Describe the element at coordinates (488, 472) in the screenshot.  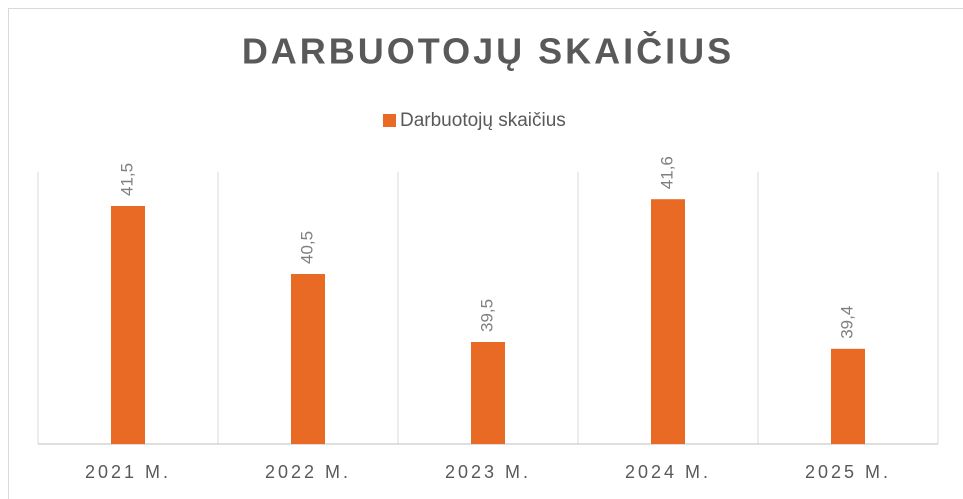
I see `x-tick-label: 2023 M.` at that location.